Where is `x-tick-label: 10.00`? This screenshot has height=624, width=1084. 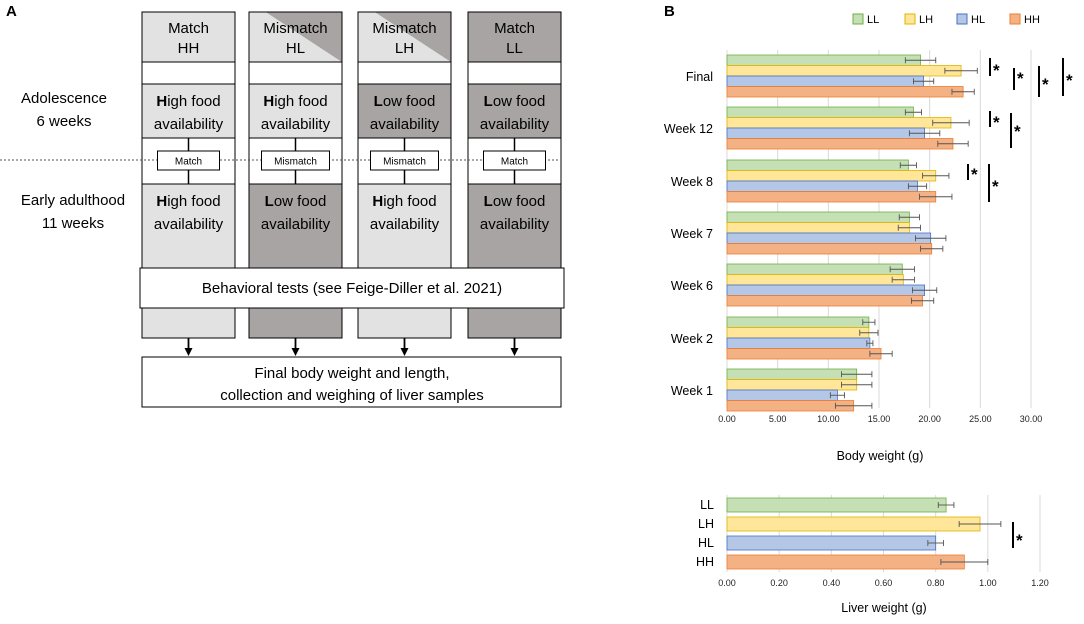
x-tick-label: 10.00 is located at coordinates (828, 419).